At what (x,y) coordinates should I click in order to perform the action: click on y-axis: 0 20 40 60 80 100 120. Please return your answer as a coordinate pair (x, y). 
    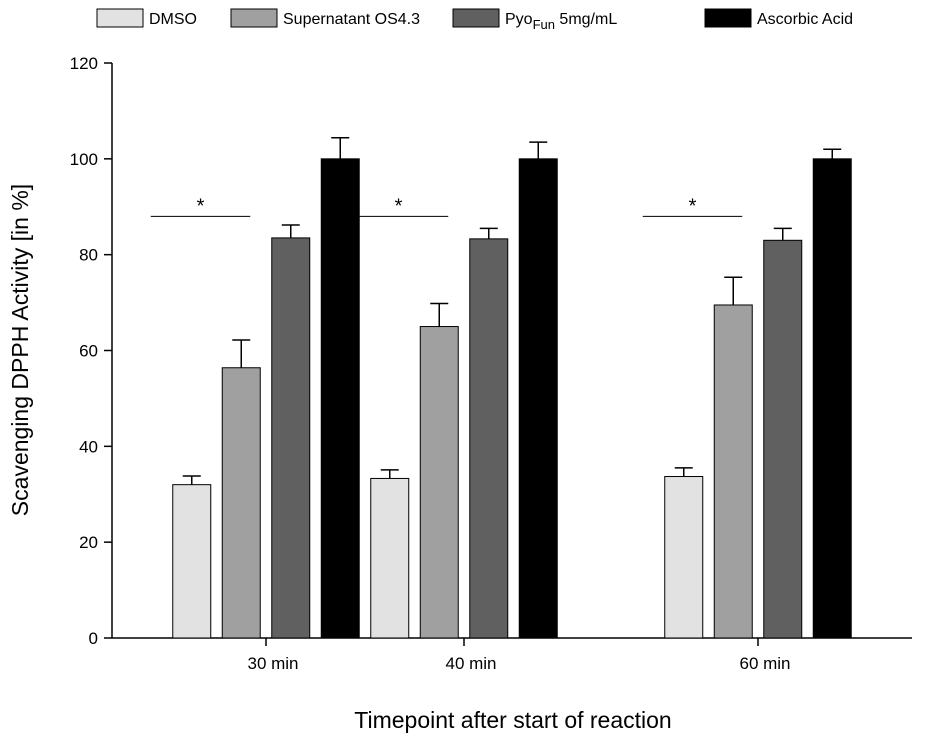
    Looking at the image, I should click on (91, 351).